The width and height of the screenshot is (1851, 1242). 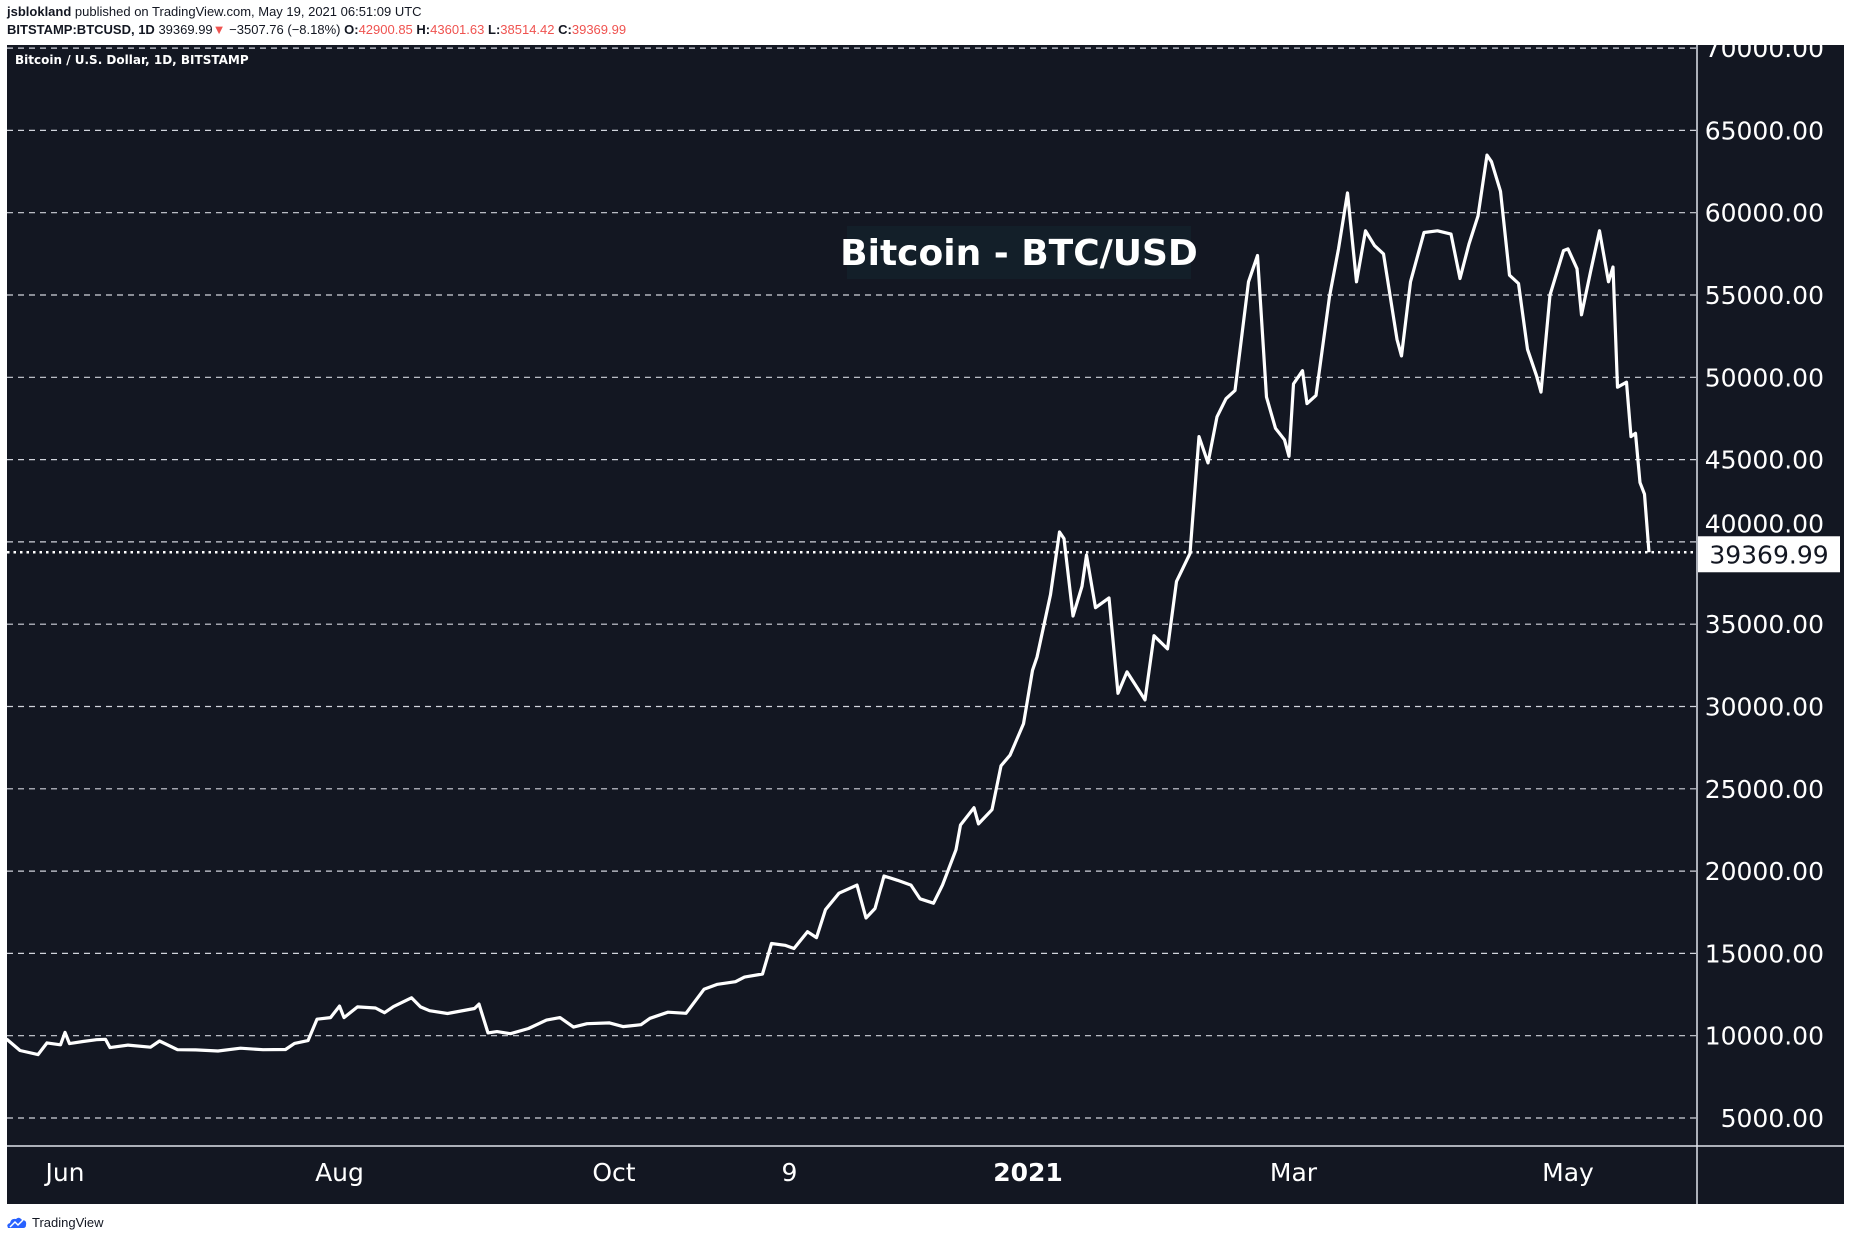 I want to click on close-label: C:, so click(x=565, y=29).